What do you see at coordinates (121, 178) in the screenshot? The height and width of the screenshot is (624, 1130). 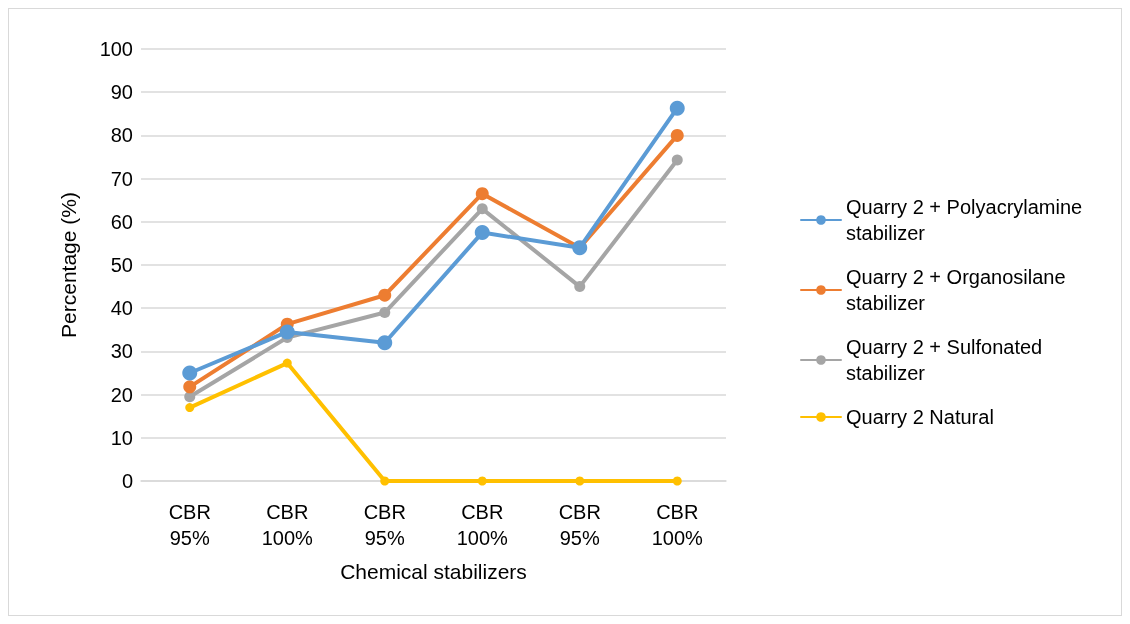 I see `y-tick-label: 70` at bounding box center [121, 178].